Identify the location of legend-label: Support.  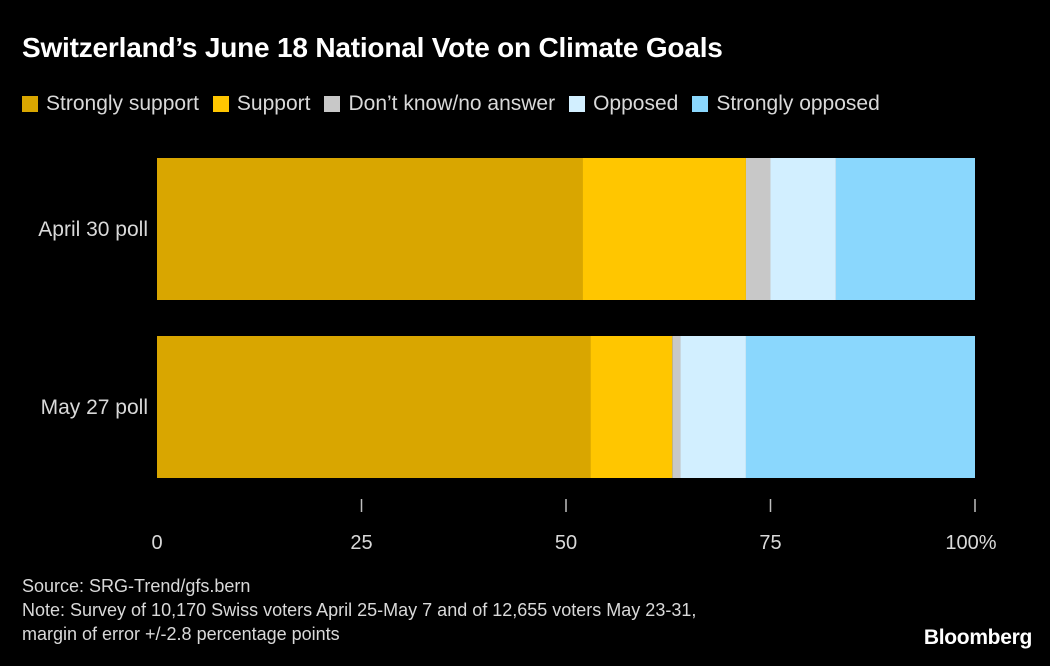
(273, 103).